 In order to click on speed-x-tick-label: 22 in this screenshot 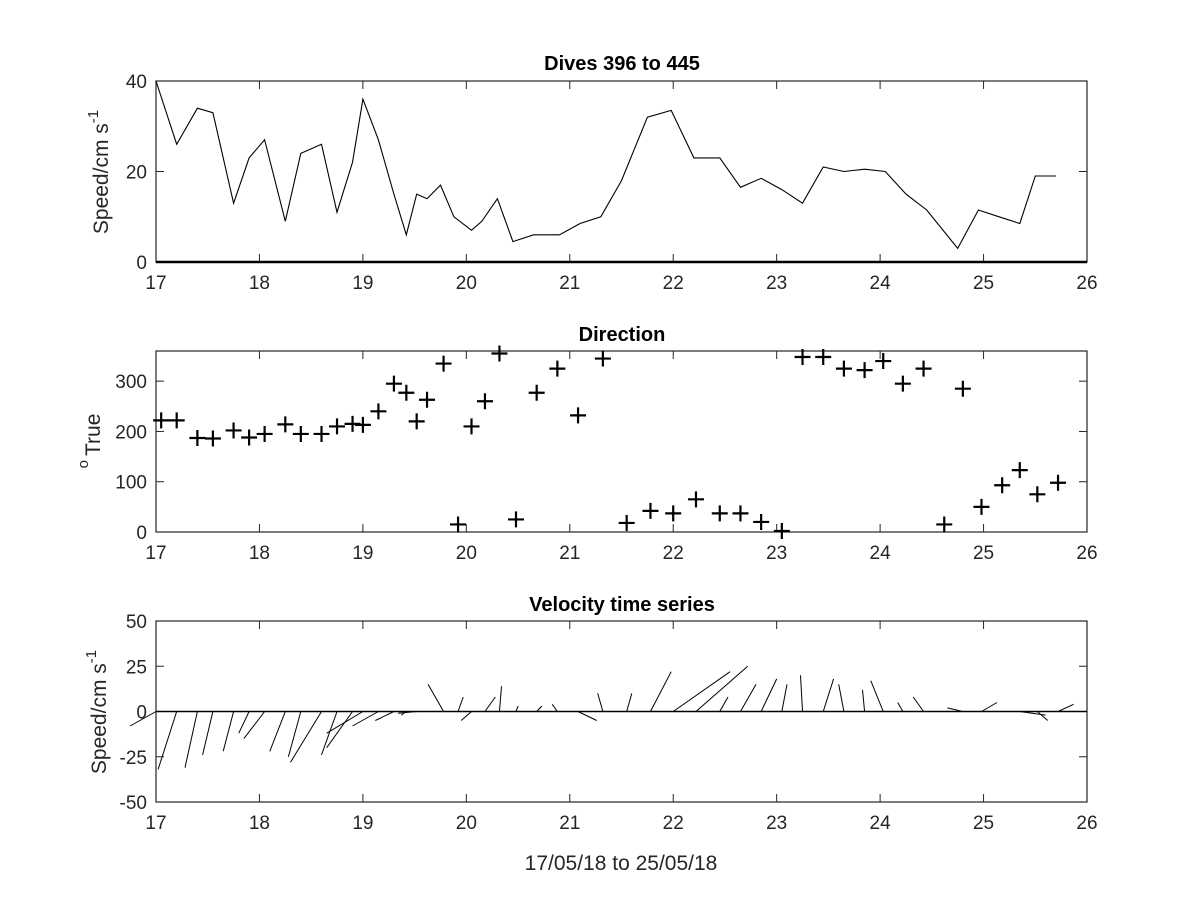, I will do `click(673, 283)`.